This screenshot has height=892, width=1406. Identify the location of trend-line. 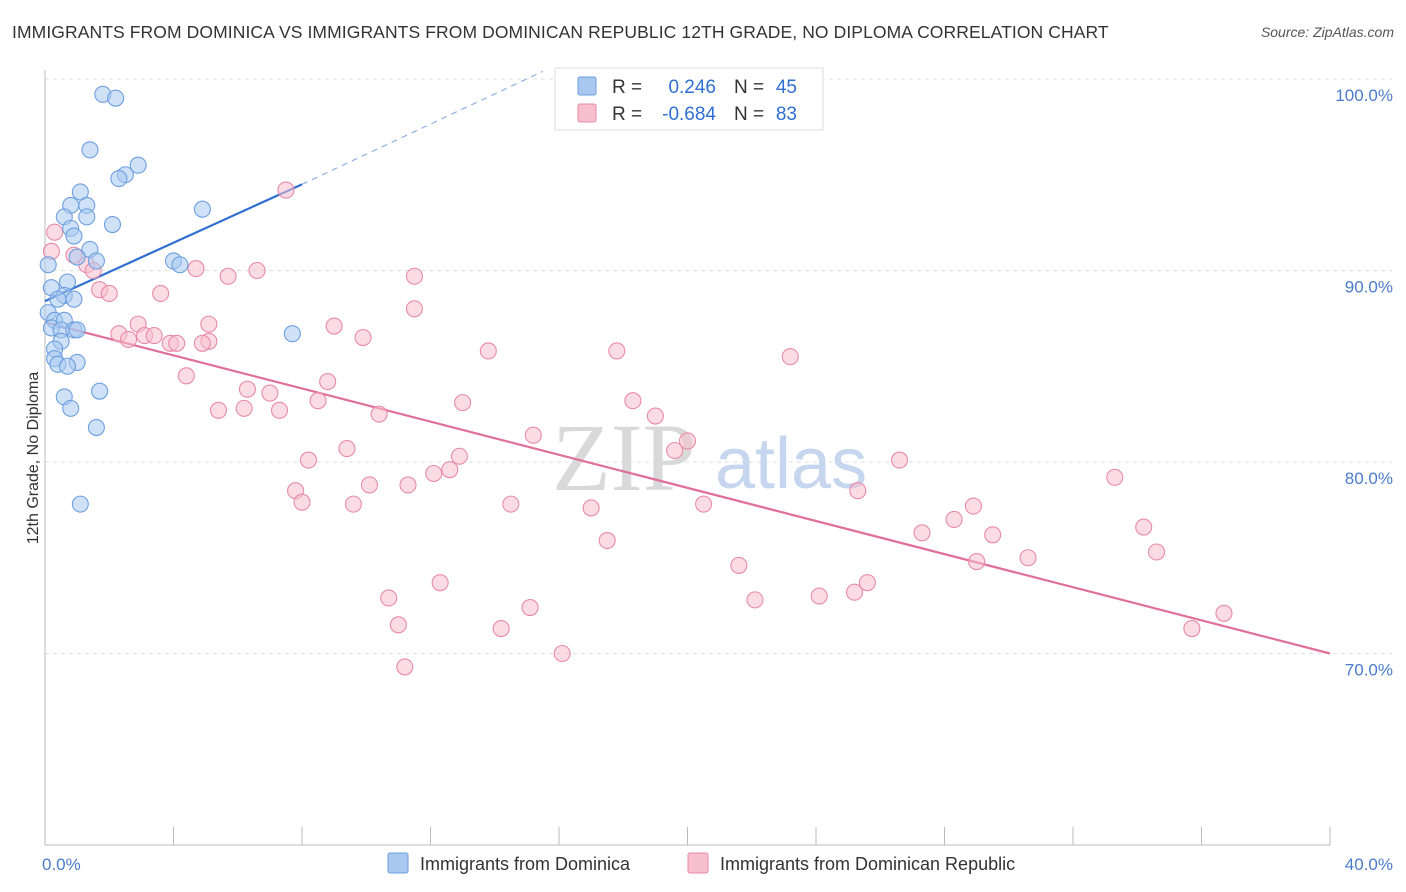
(173, 243).